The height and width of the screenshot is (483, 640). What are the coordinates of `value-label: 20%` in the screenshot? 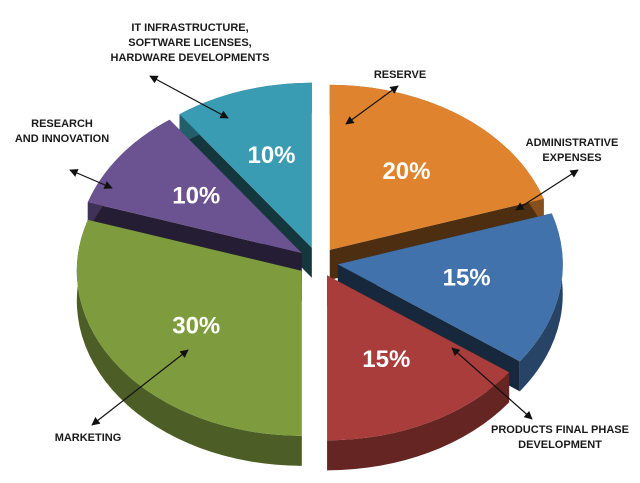 It's located at (406, 171).